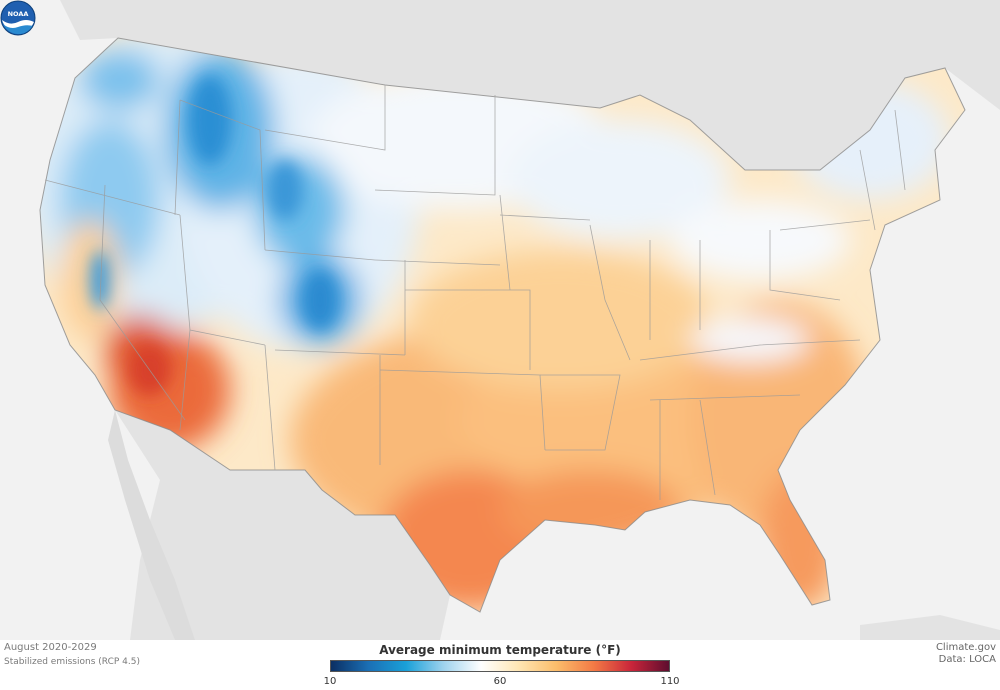 The width and height of the screenshot is (1000, 690). Describe the element at coordinates (151, 525) in the screenshot. I see `baja-peninsula` at that location.